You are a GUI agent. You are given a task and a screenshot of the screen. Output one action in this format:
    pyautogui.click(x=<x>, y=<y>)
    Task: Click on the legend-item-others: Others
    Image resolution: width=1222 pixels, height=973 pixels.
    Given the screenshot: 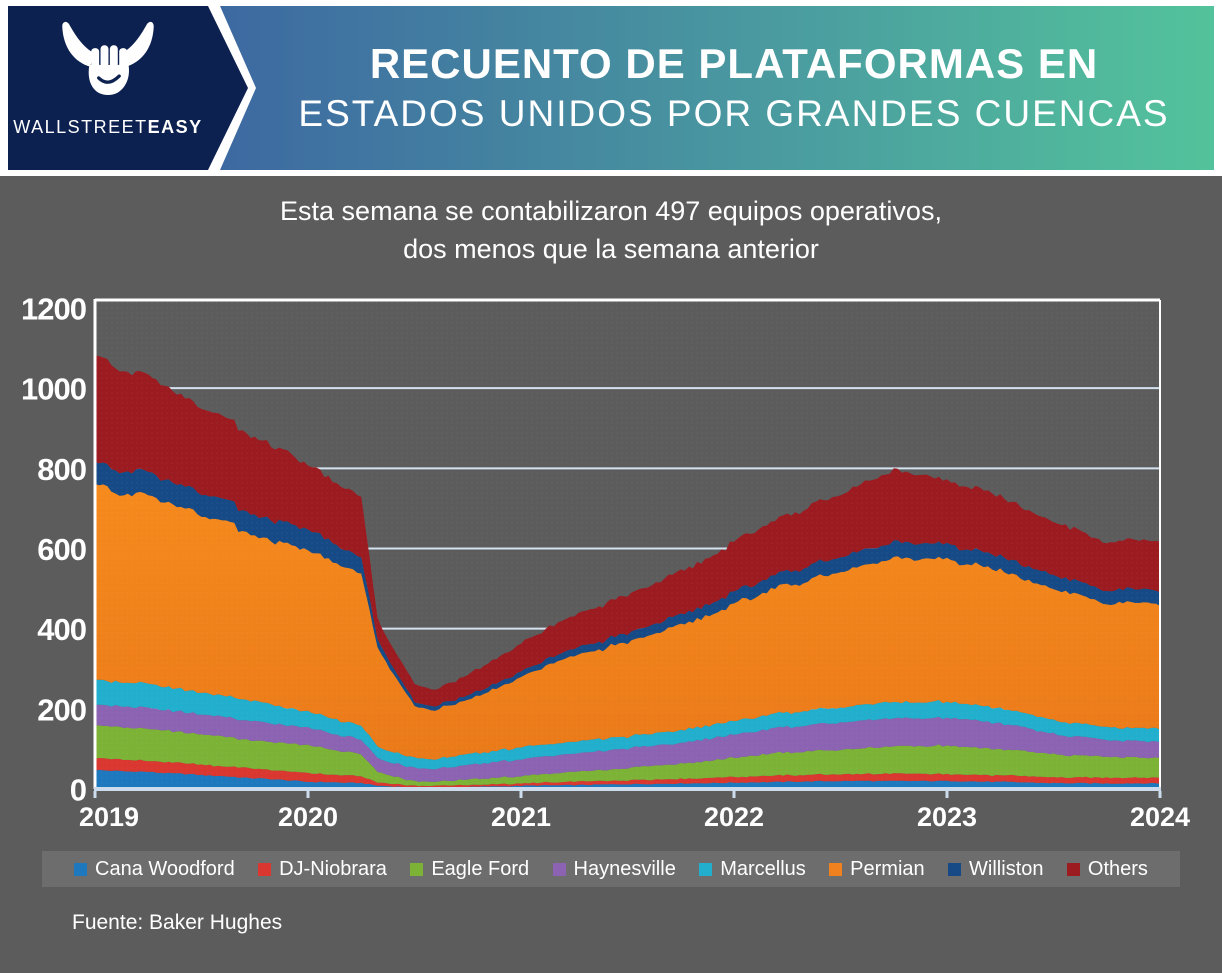 What is the action you would take?
    pyautogui.click(x=1107, y=869)
    